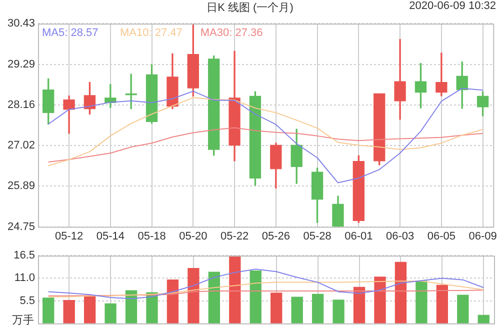 This screenshot has height=333, width=500. I want to click on candlestick, so click(442, 74).